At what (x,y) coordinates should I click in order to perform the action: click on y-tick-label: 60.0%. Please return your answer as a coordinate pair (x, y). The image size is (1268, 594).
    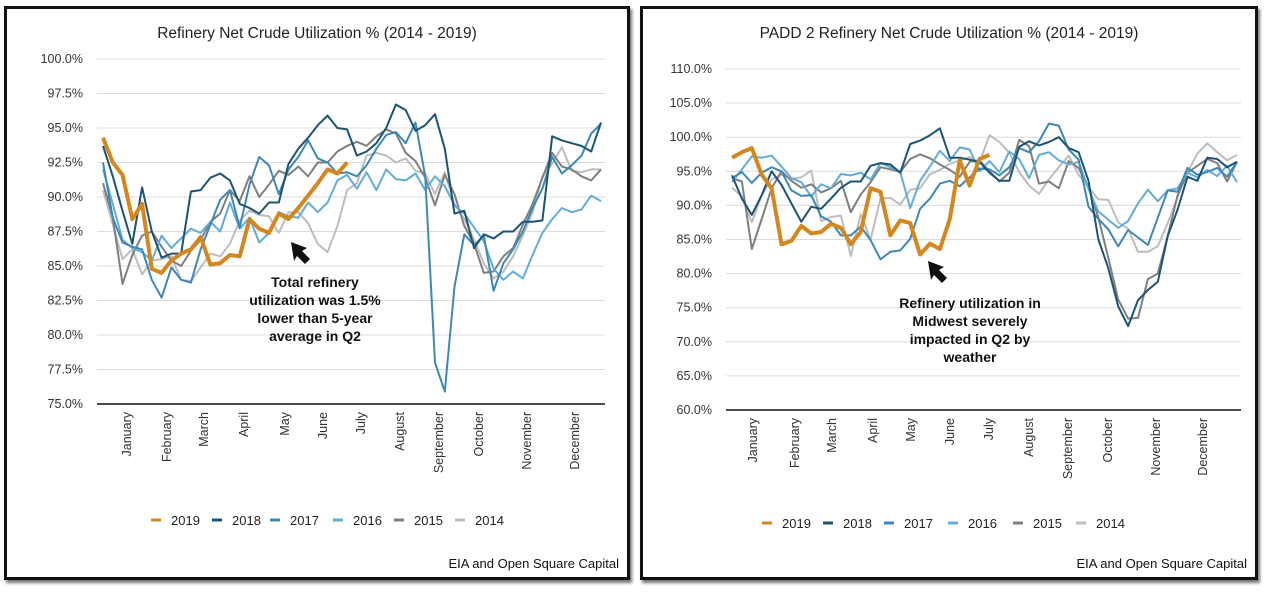
    Looking at the image, I should click on (694, 410).